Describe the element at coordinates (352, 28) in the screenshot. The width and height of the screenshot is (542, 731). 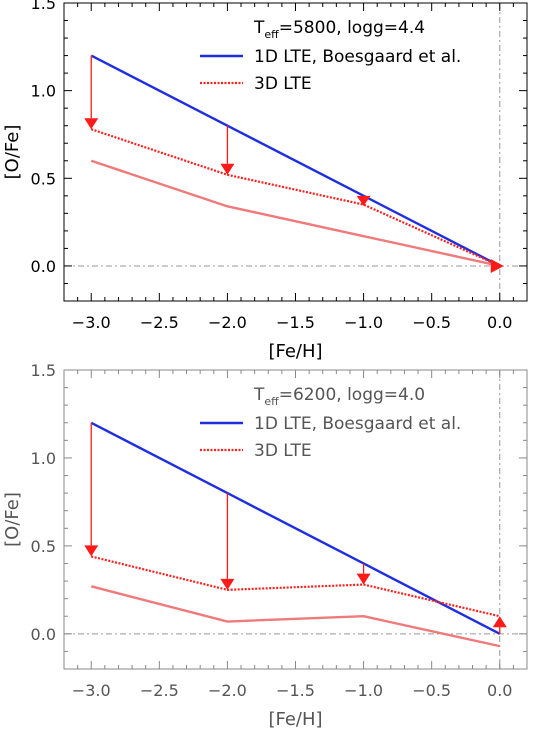
I see `params-text: =5800, logg=4.4` at that location.